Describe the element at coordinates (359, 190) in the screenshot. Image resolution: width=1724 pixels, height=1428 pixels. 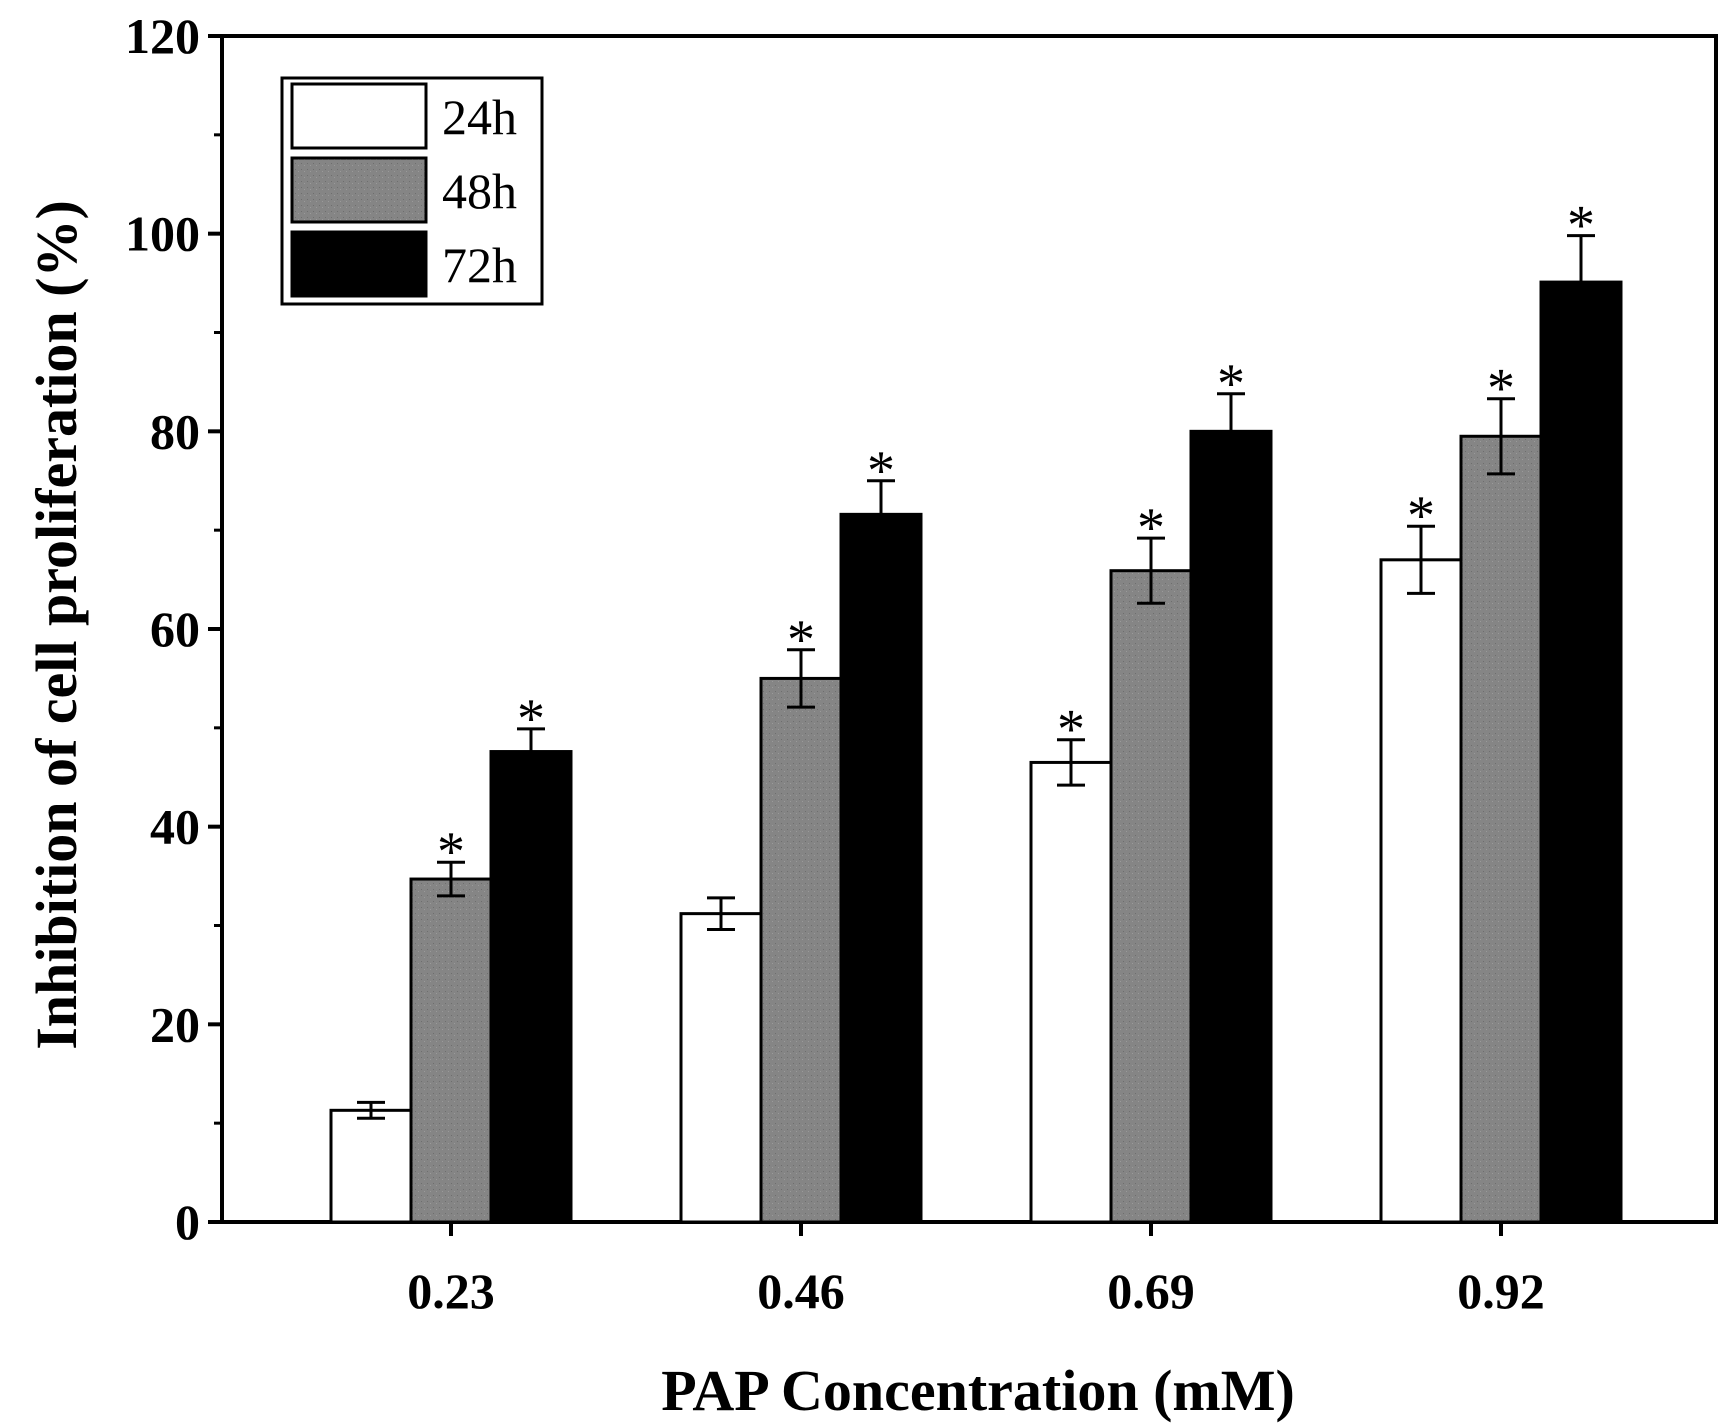
I see `legend-swatch-48h` at that location.